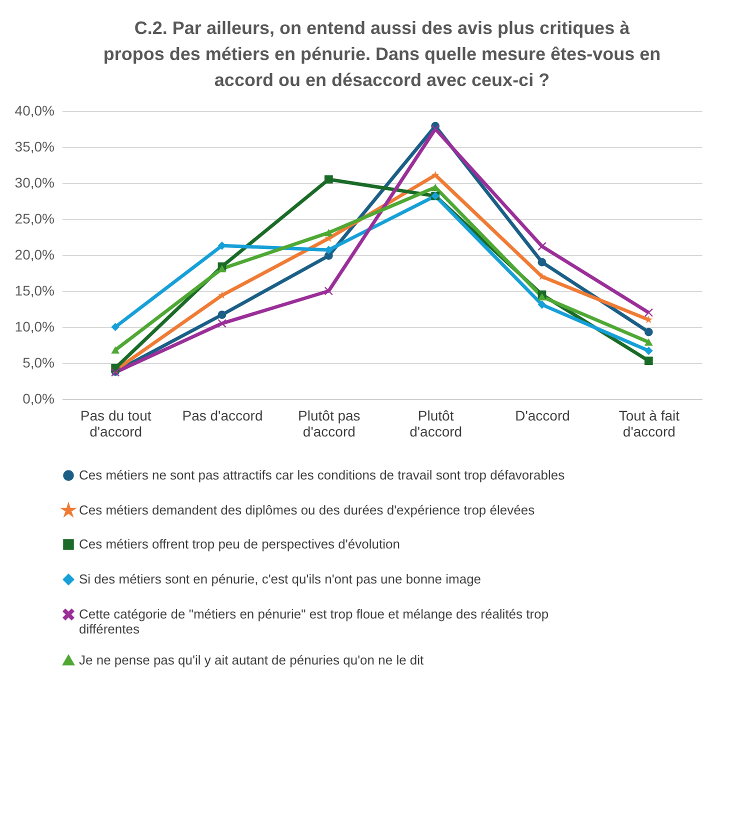 The height and width of the screenshot is (832, 751). Describe the element at coordinates (436, 424) in the screenshot. I see `x-tick-label: Plutôt d'accord` at that location.